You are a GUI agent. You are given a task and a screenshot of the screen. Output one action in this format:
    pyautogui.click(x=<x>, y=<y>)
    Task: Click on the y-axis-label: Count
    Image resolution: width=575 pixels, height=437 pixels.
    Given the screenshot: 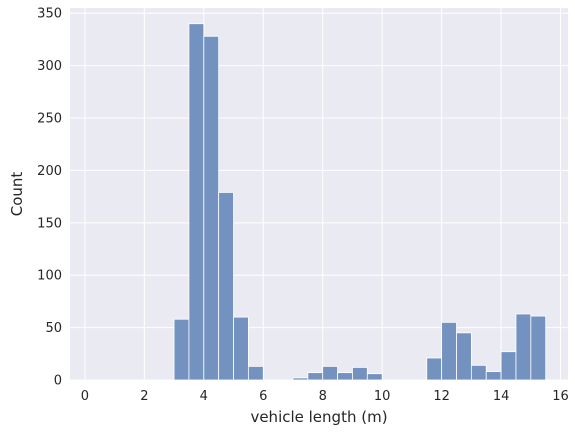 What is the action you would take?
    pyautogui.click(x=17, y=194)
    